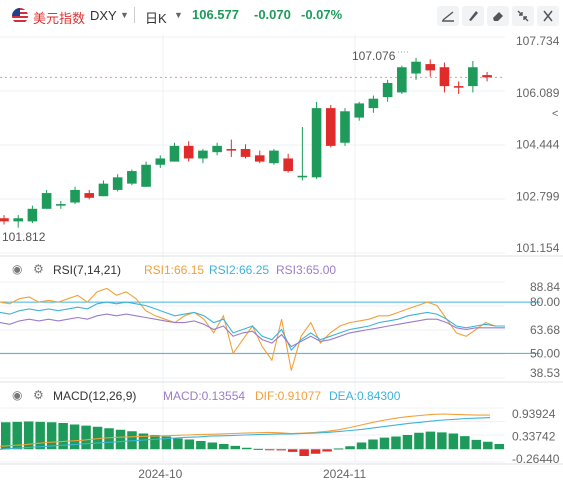 The height and width of the screenshot is (489, 563). What do you see at coordinates (344, 474) in the screenshot?
I see `date-tick-label: 2024-11` at bounding box center [344, 474].